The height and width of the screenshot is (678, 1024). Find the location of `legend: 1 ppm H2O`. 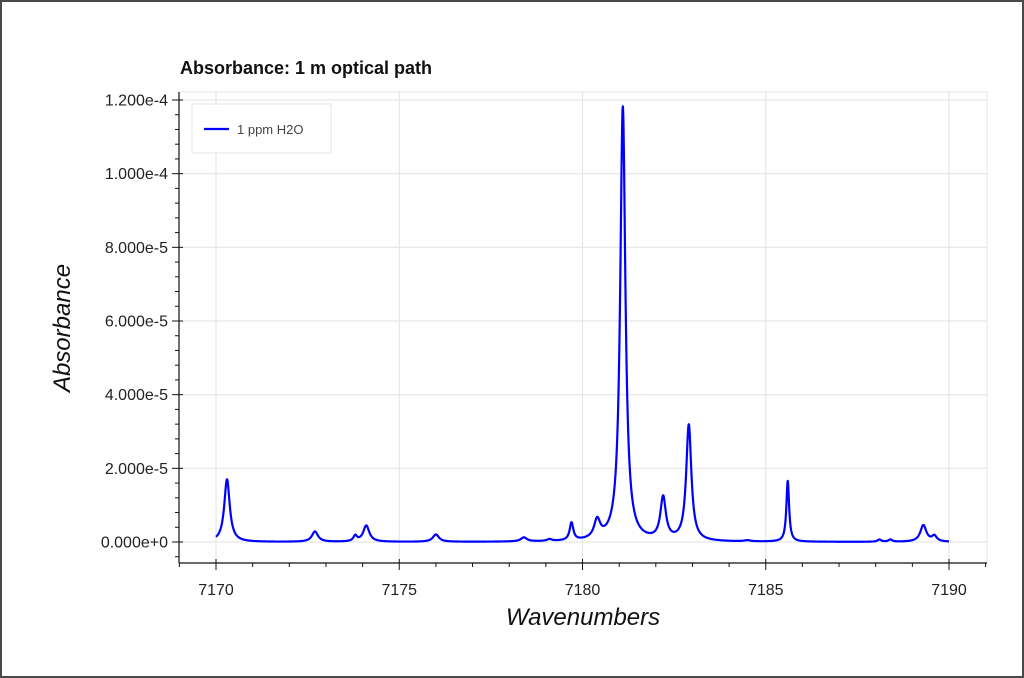

legend: 1 ppm H2O is located at coordinates (261, 128).